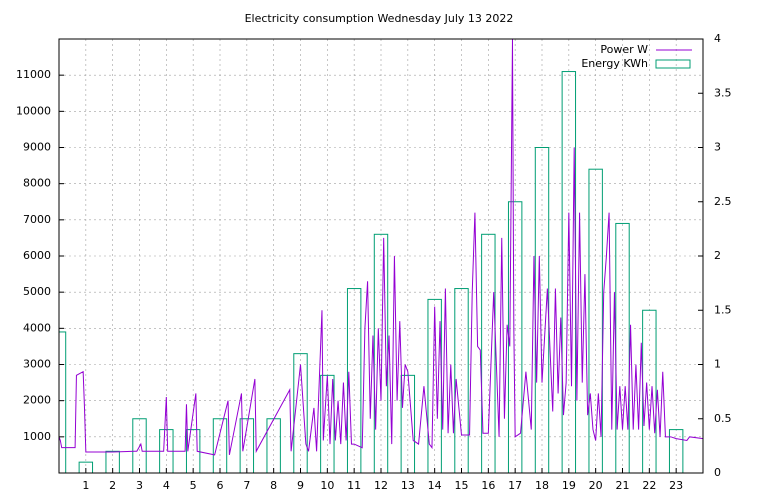 The image size is (768, 500). I want to click on y-tick-label: 3000, so click(37, 364).